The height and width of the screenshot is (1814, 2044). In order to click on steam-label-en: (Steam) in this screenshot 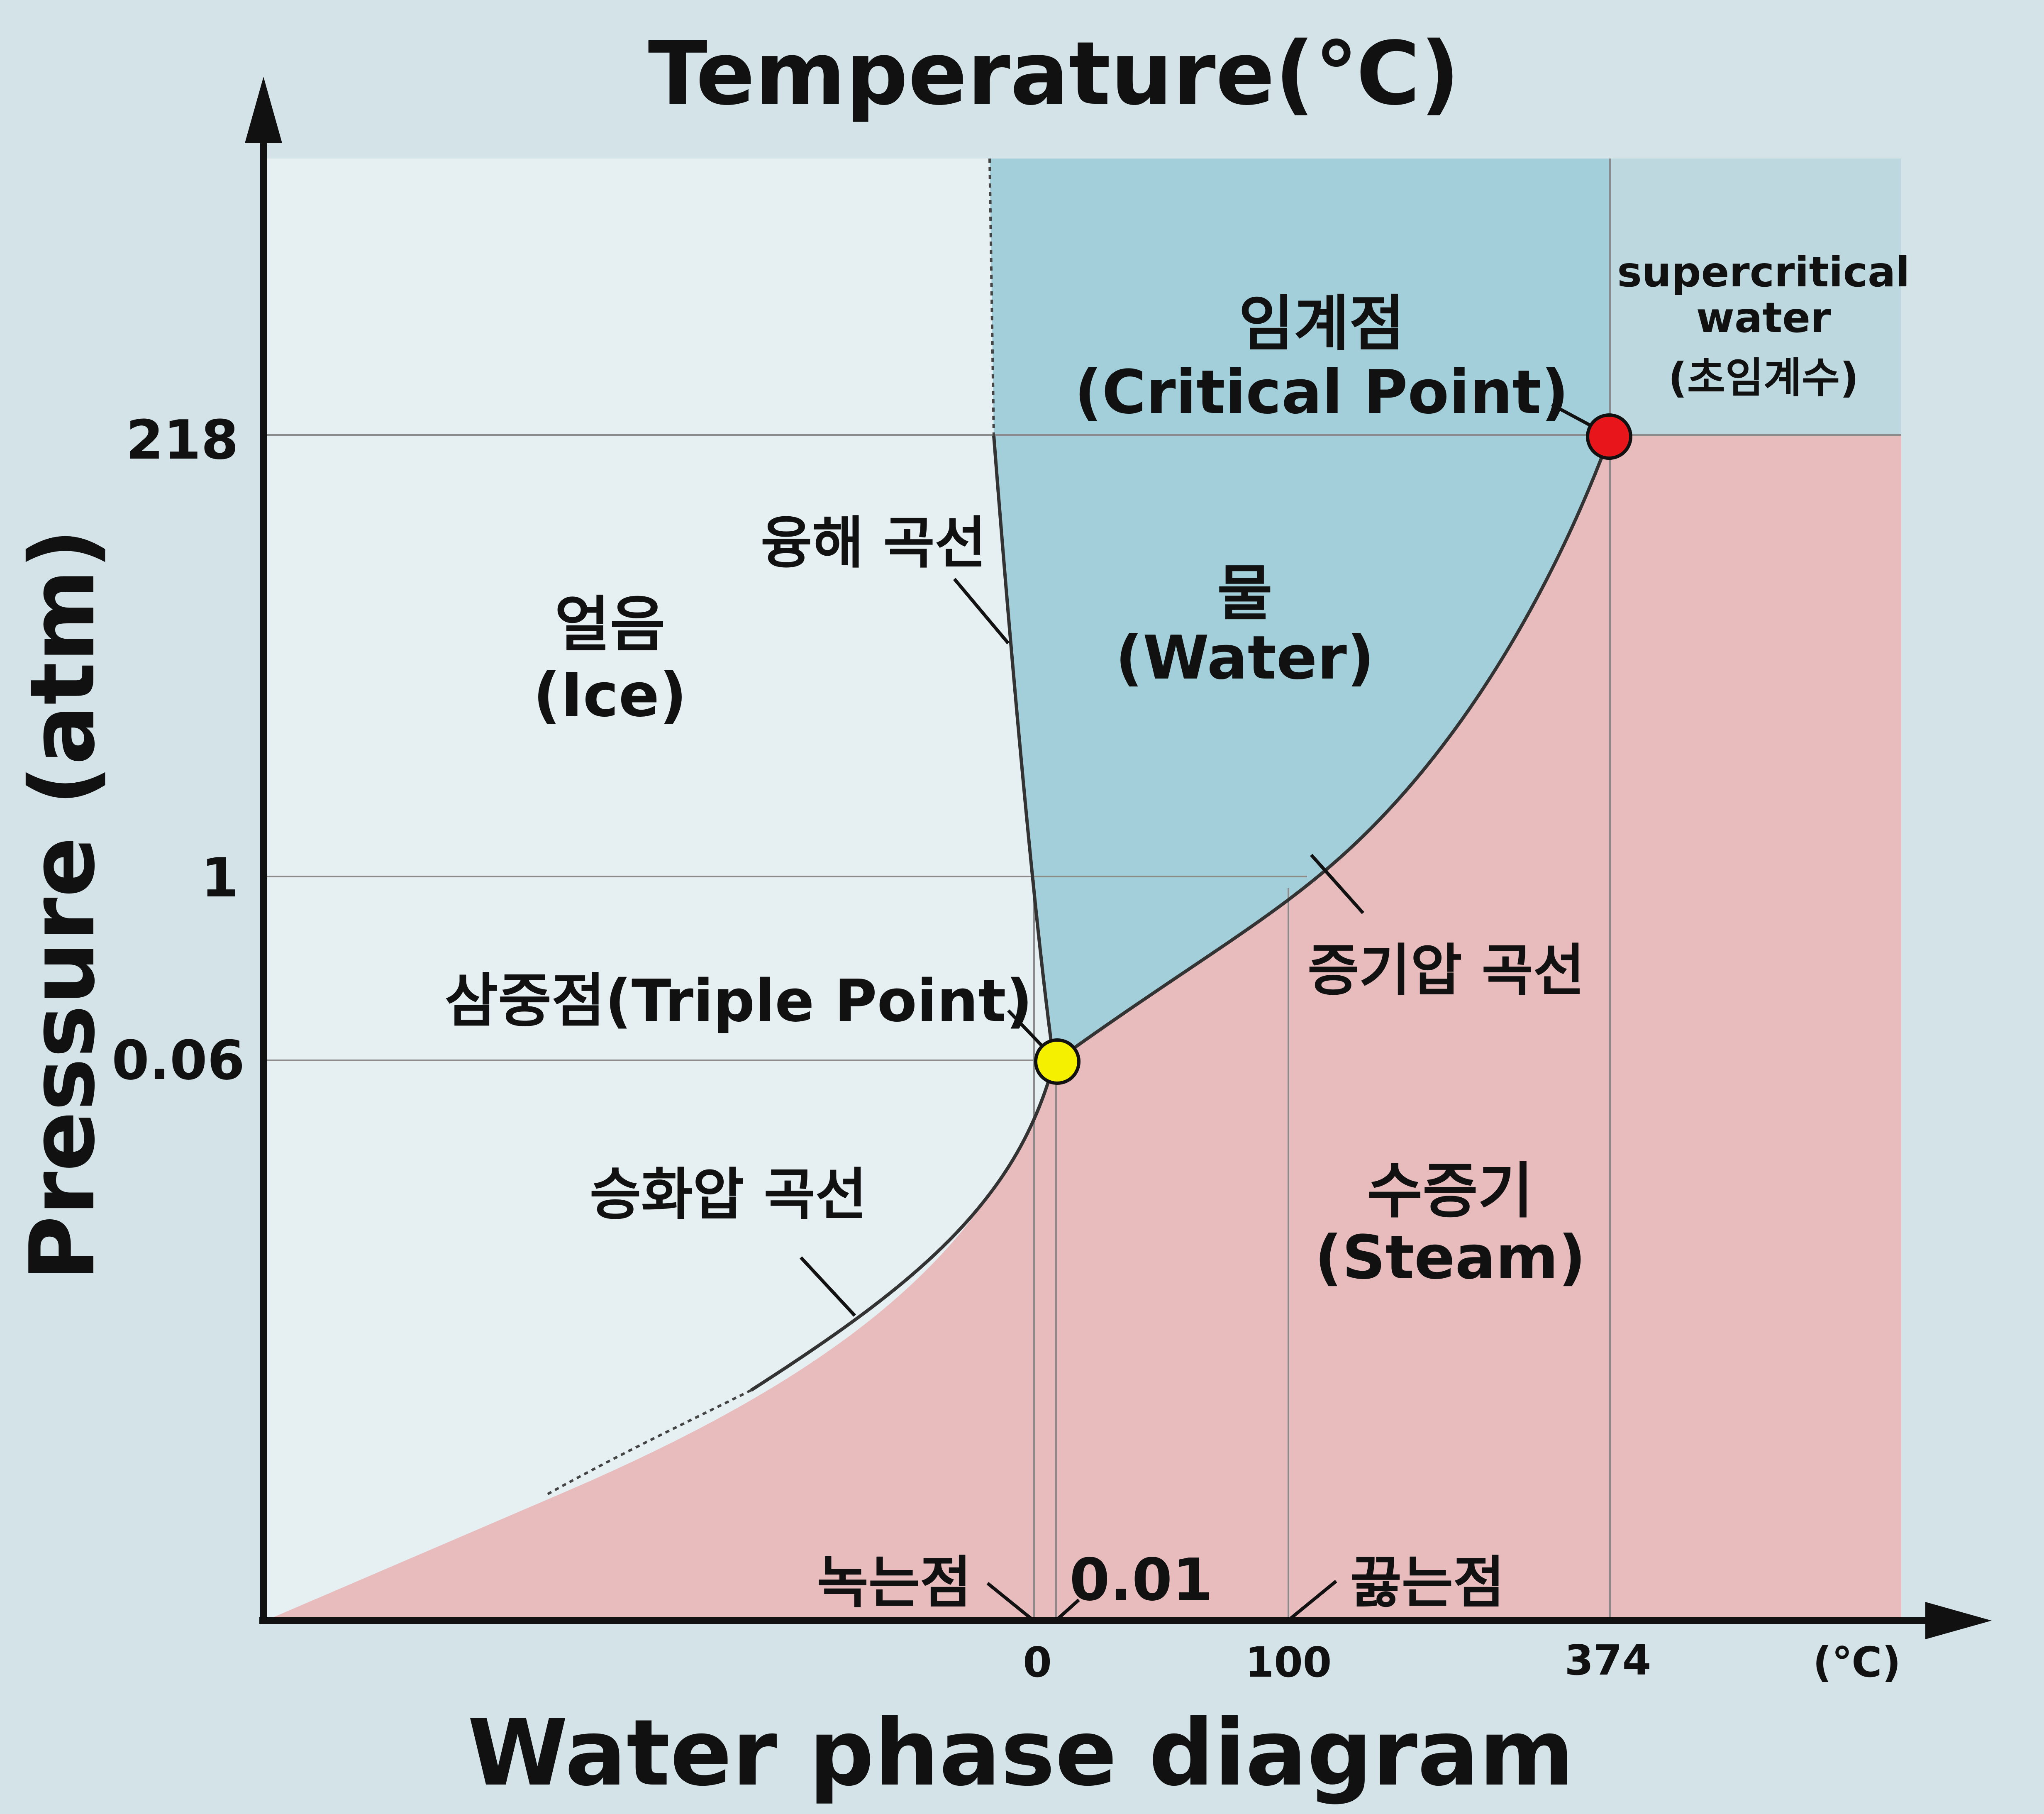, I will do `click(1450, 1258)`.